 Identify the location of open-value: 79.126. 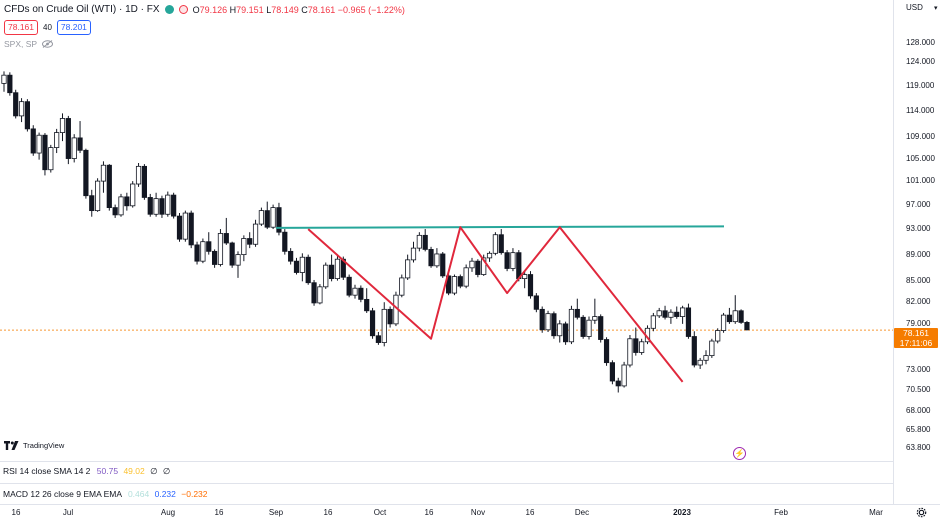
(213, 9).